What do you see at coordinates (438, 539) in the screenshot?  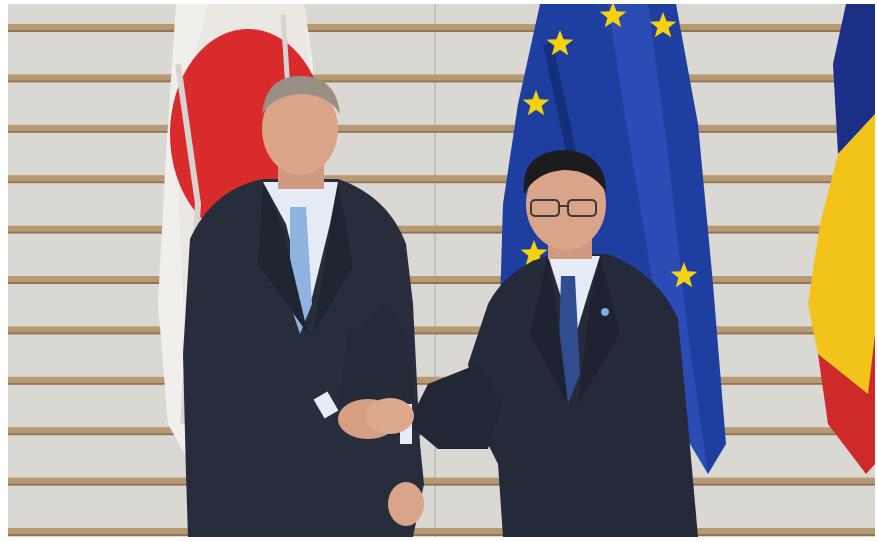 I see `bottom-margin` at bounding box center [438, 539].